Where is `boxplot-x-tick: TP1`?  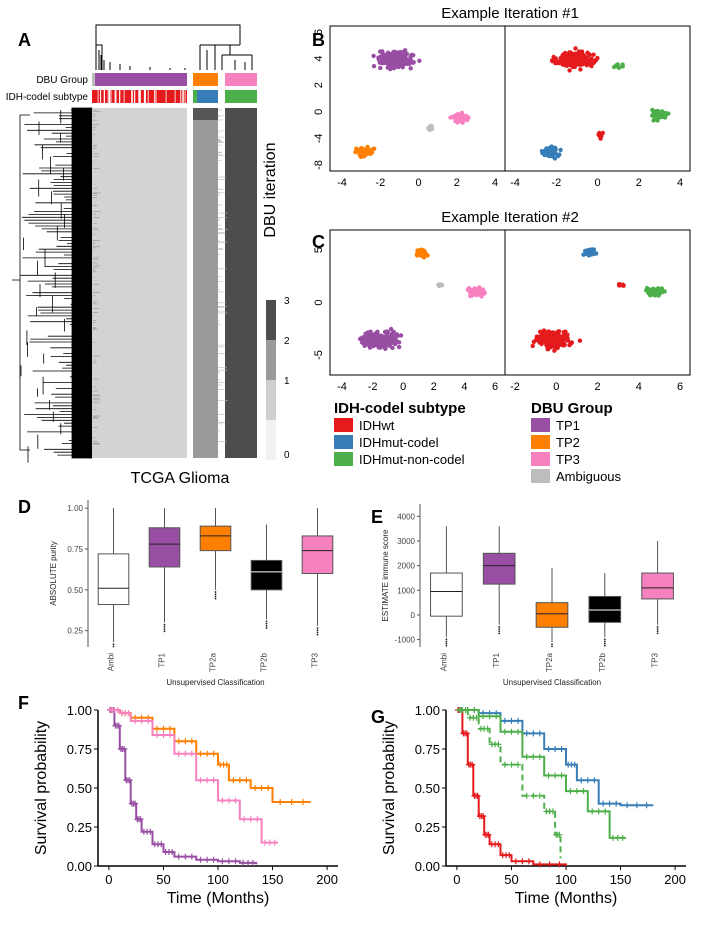 boxplot-x-tick: TP1 is located at coordinates (496, 659).